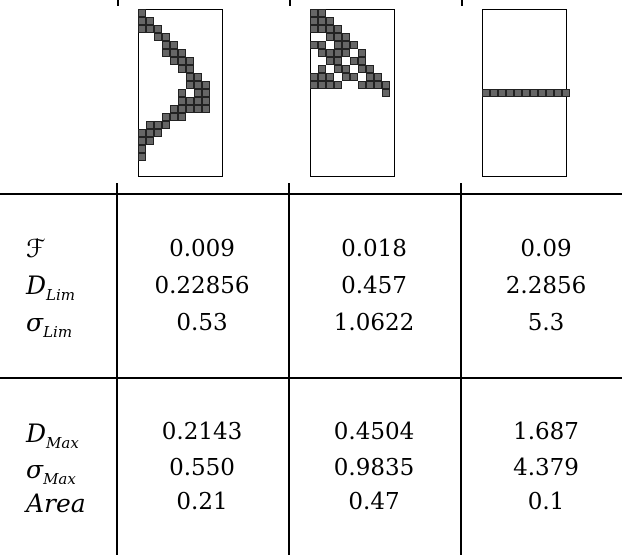  What do you see at coordinates (374, 432) in the screenshot?
I see `cell-value: 0.4504` at bounding box center [374, 432].